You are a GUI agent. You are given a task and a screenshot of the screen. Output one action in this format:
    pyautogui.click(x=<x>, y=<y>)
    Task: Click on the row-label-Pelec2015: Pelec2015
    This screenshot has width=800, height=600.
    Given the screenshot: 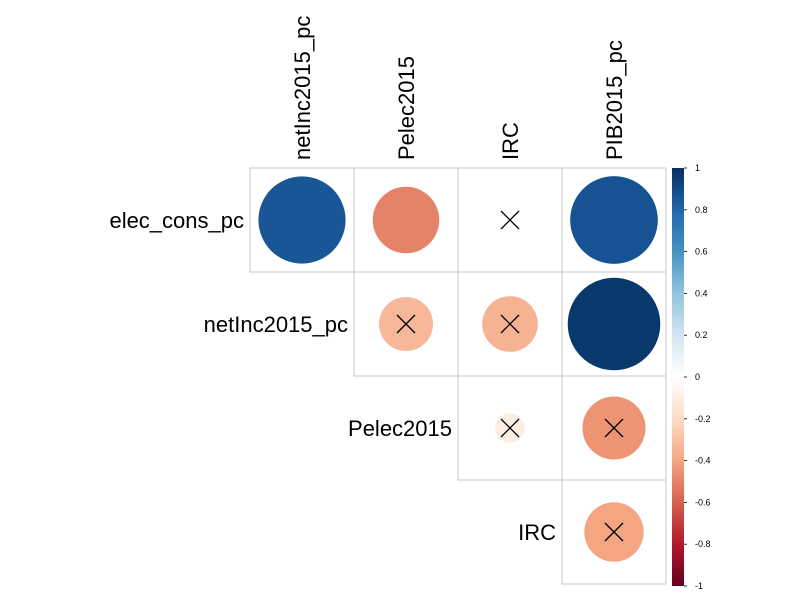 What is the action you would take?
    pyautogui.click(x=400, y=428)
    